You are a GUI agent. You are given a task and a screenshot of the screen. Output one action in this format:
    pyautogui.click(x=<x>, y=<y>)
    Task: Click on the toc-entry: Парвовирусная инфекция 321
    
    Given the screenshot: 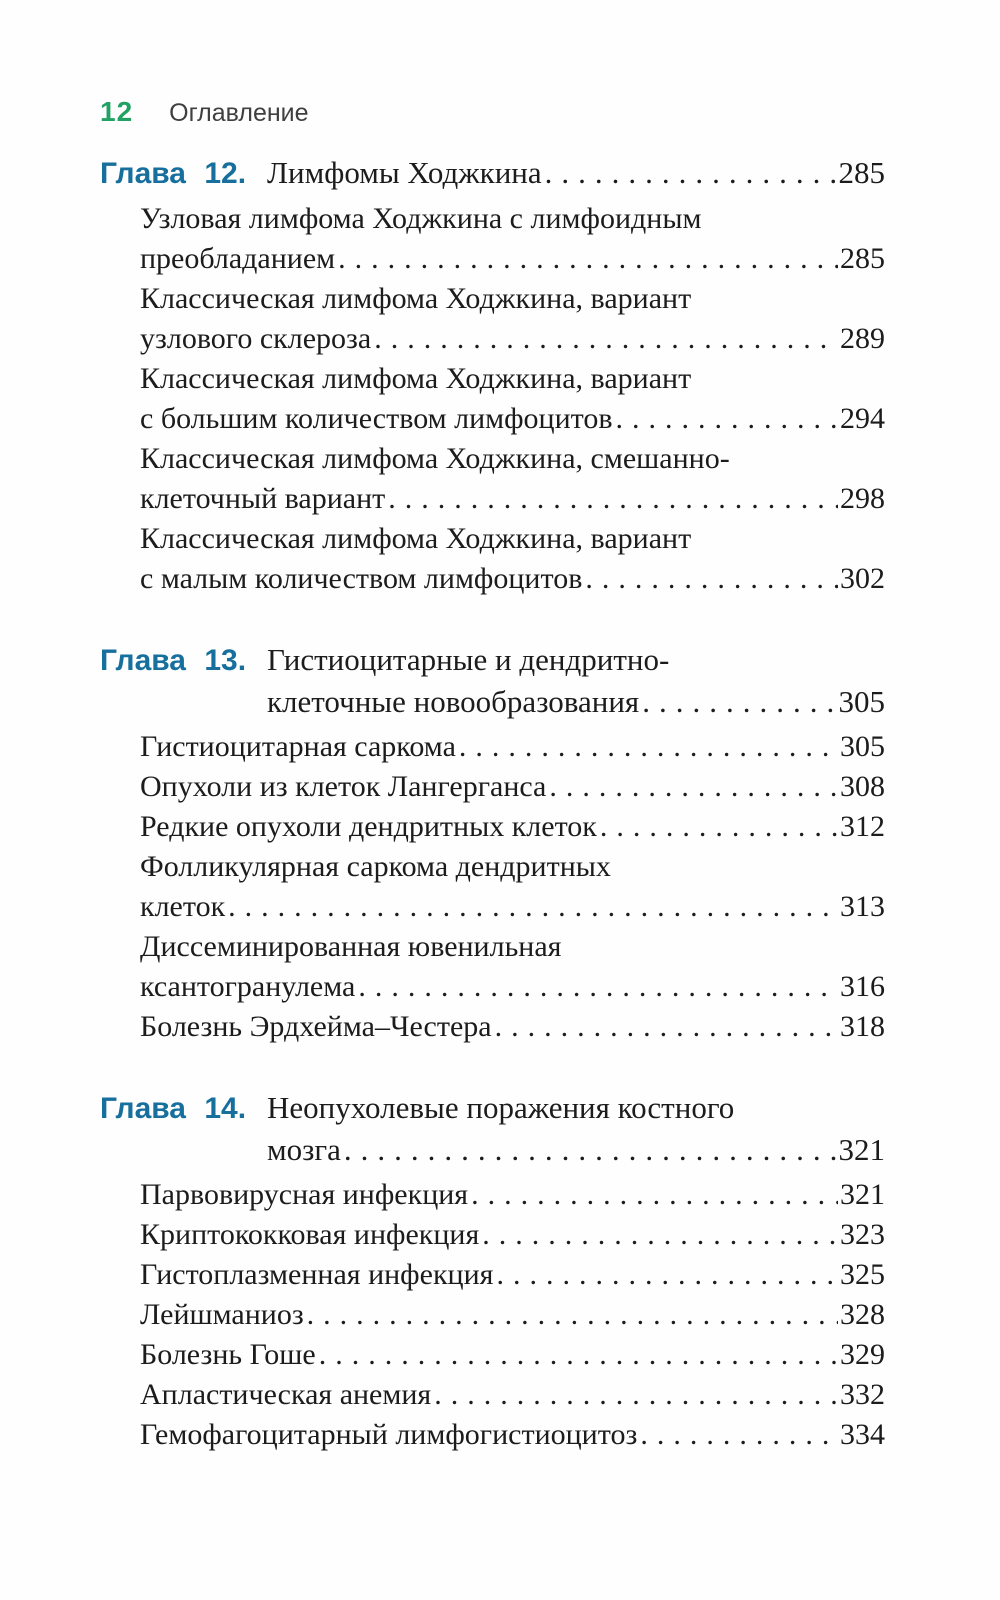 What is the action you would take?
    pyautogui.click(x=512, y=1195)
    